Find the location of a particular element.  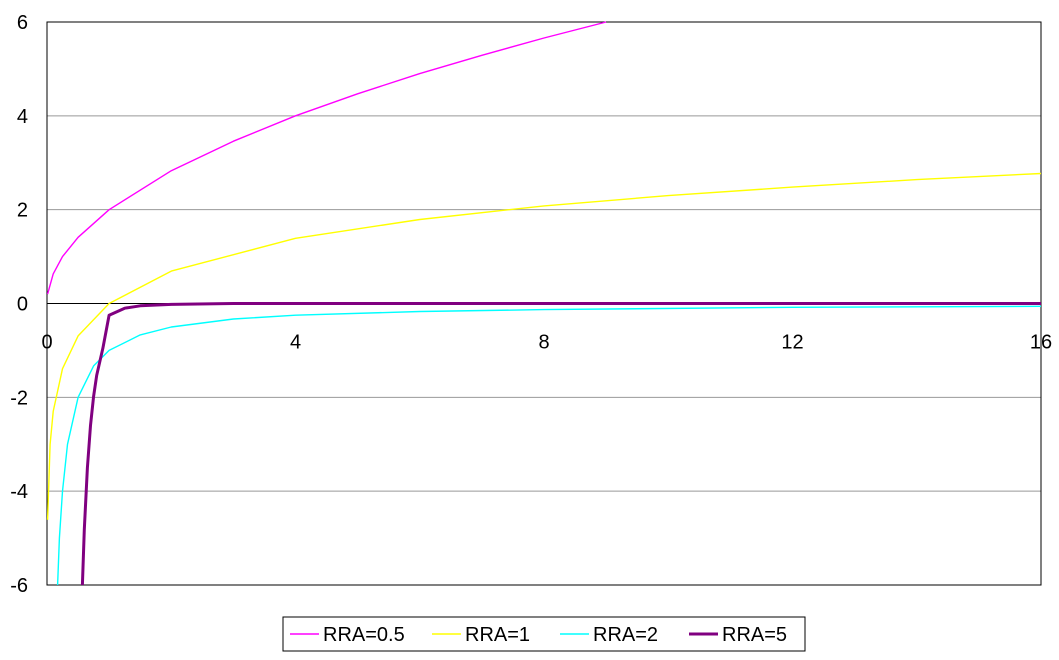

legend: RRA=0.5 RRA=1 RRA=2 RRA=5 is located at coordinates (544, 634).